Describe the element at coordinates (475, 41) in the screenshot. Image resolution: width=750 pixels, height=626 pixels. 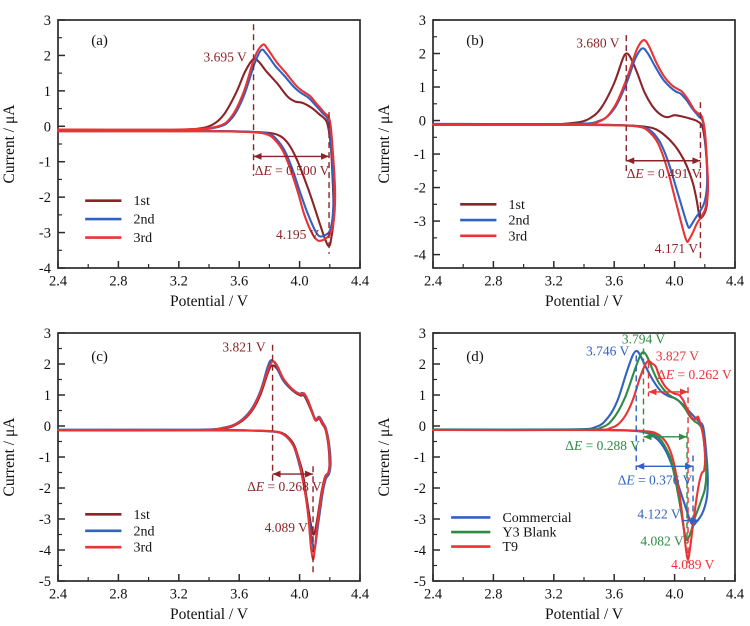
I see `panel-letter: (b)` at that location.